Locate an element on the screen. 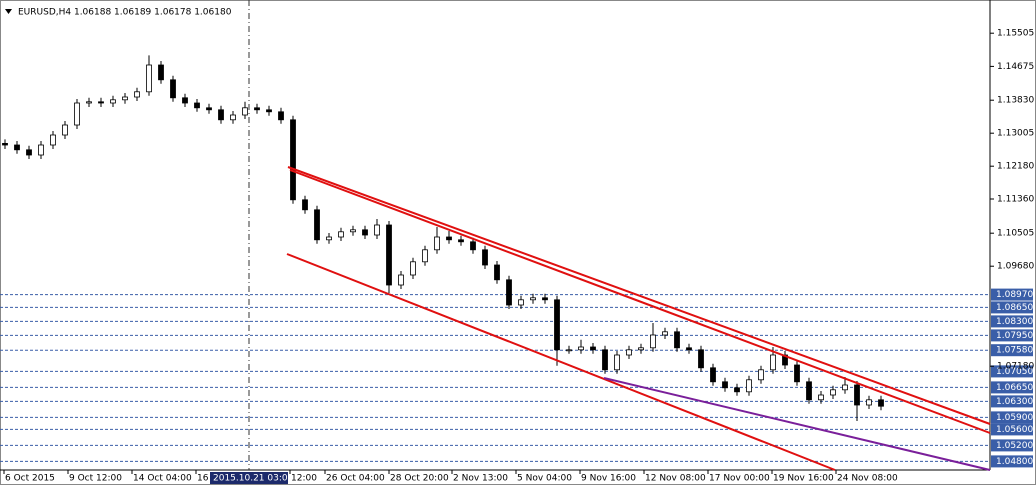  x-tick-label: 12:00 is located at coordinates (304, 479).